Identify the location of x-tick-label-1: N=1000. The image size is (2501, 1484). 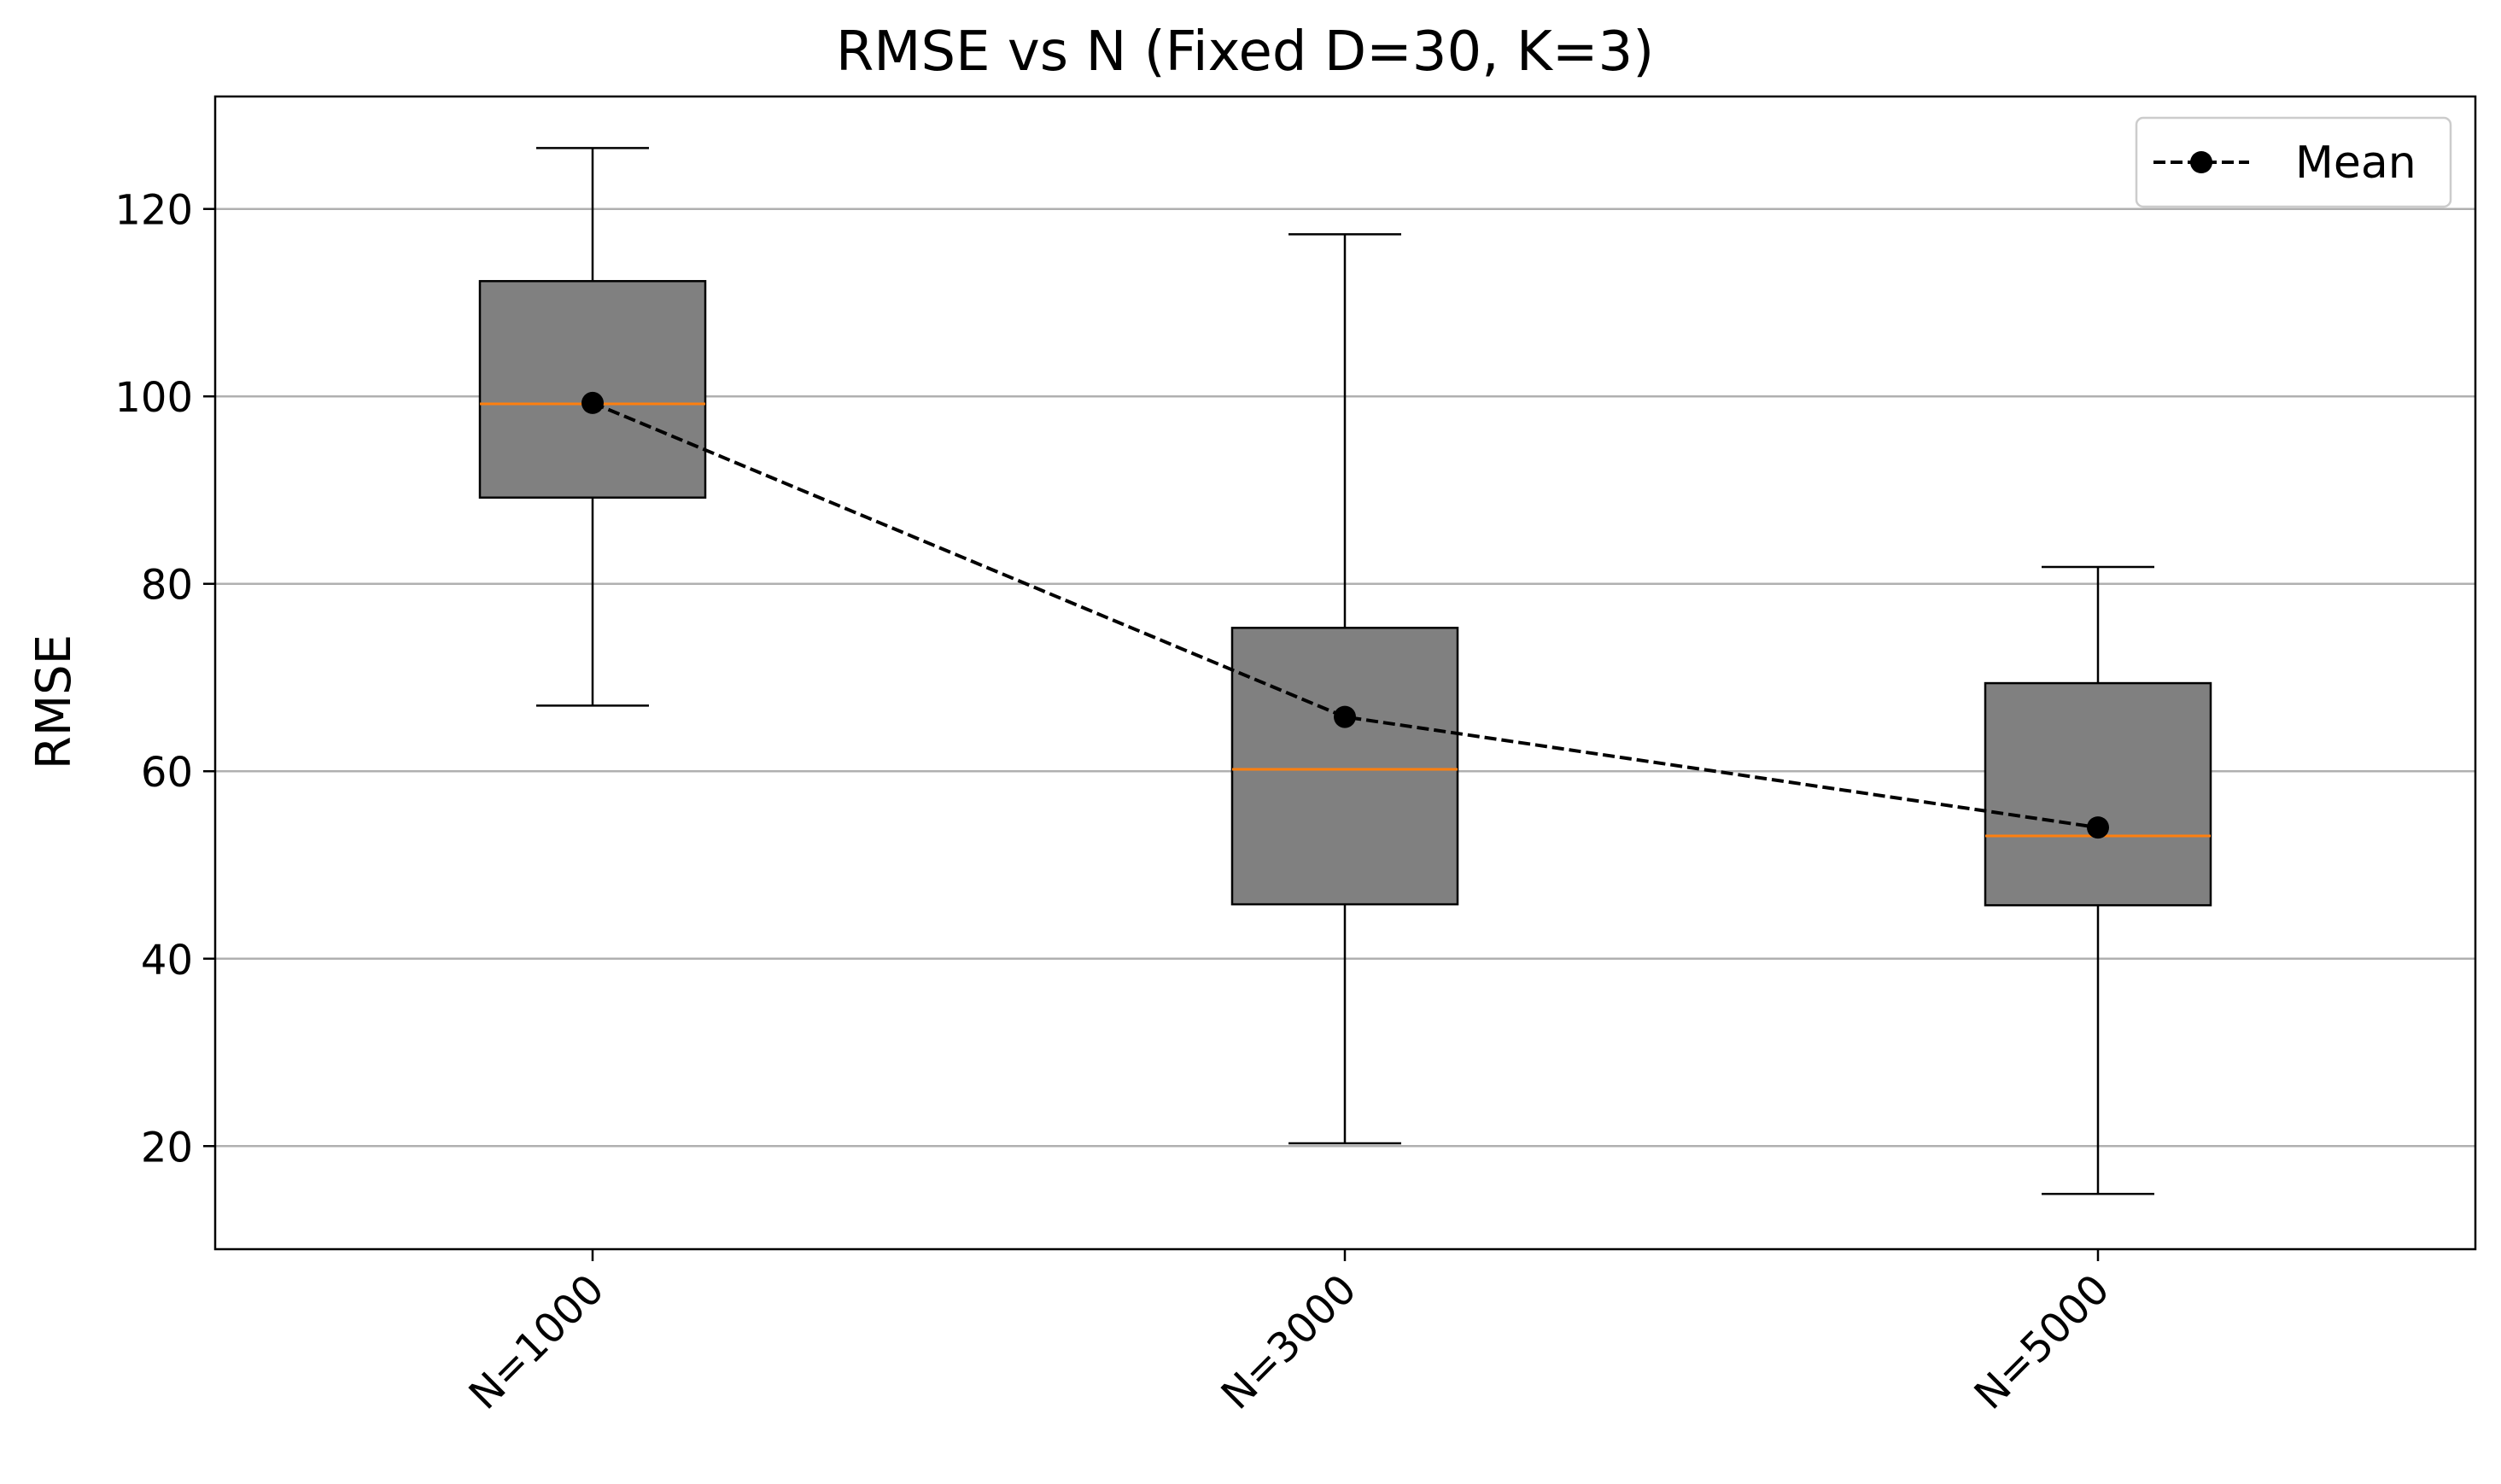
(537, 1342).